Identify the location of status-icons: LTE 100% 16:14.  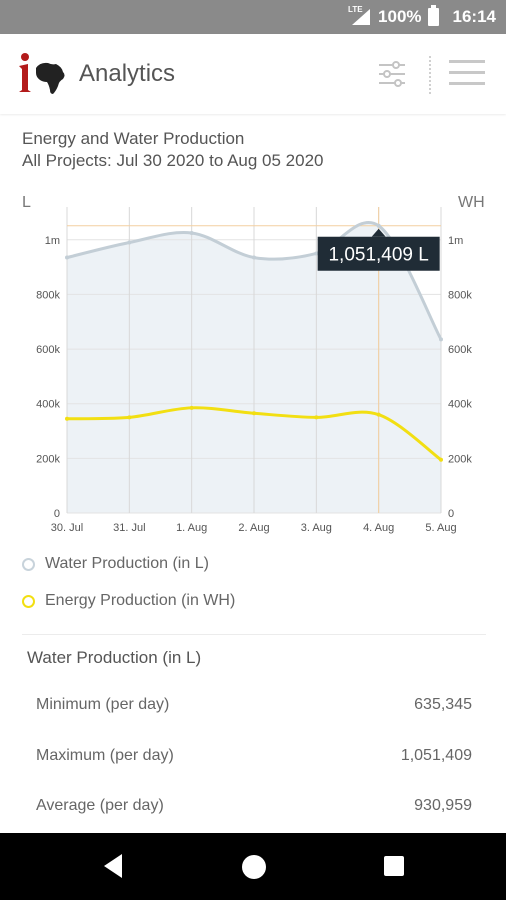
(422, 17).